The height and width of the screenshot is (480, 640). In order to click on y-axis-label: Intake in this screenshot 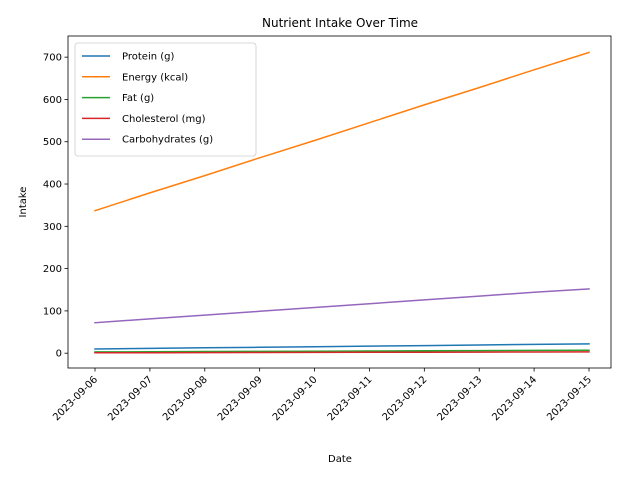, I will do `click(23, 202)`.